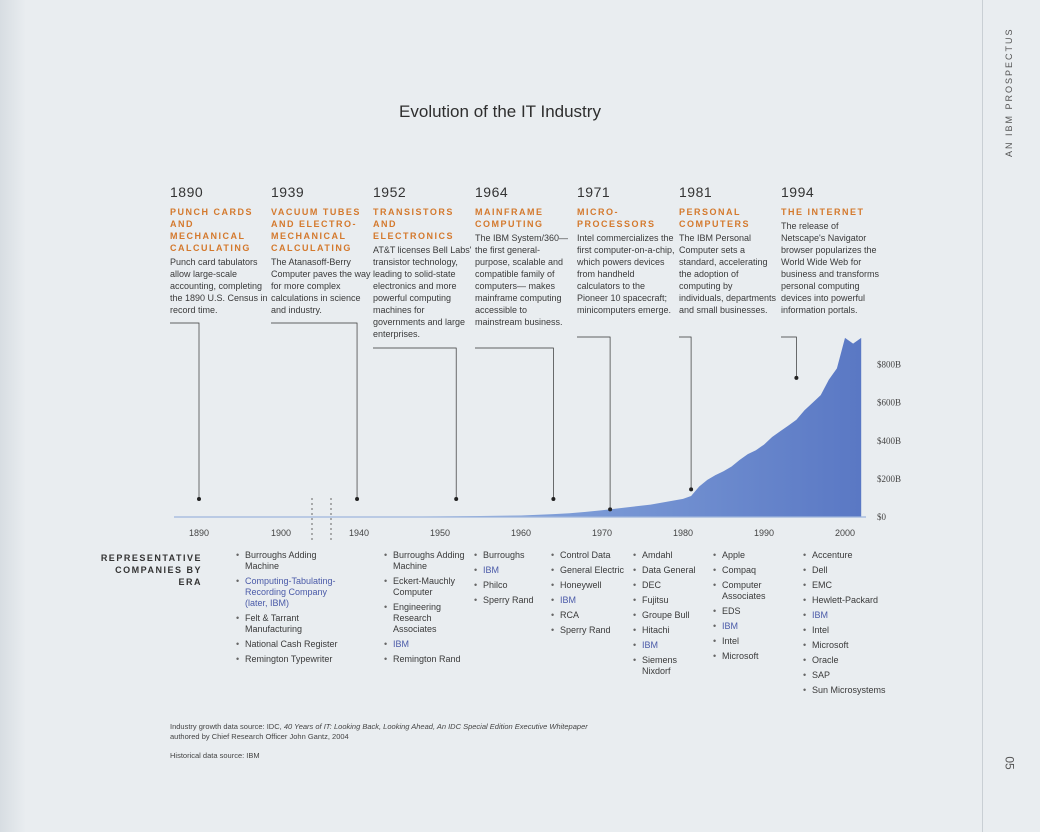 Image resolution: width=1040 pixels, height=832 pixels. I want to click on company-item: Fujitsu, so click(670, 600).